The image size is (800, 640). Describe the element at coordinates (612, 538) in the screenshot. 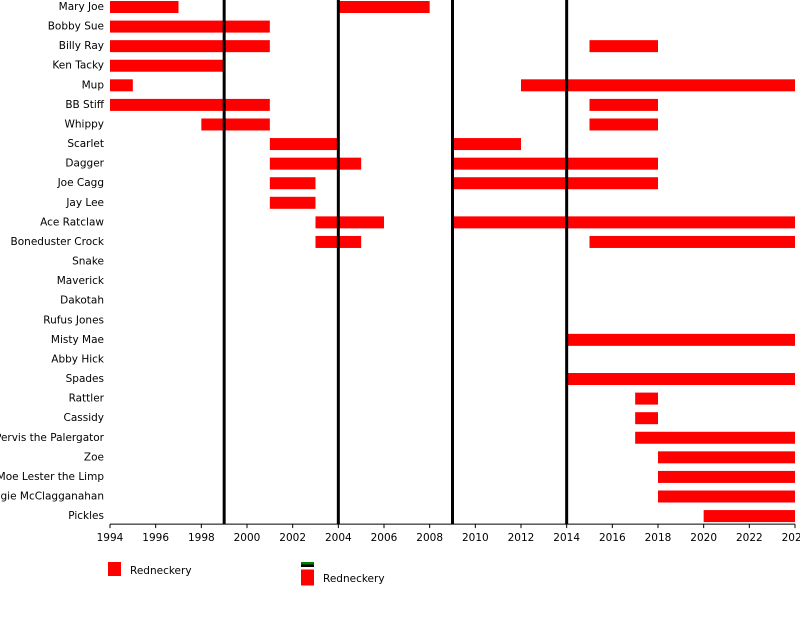

I see `x-tick-label: 2016` at that location.